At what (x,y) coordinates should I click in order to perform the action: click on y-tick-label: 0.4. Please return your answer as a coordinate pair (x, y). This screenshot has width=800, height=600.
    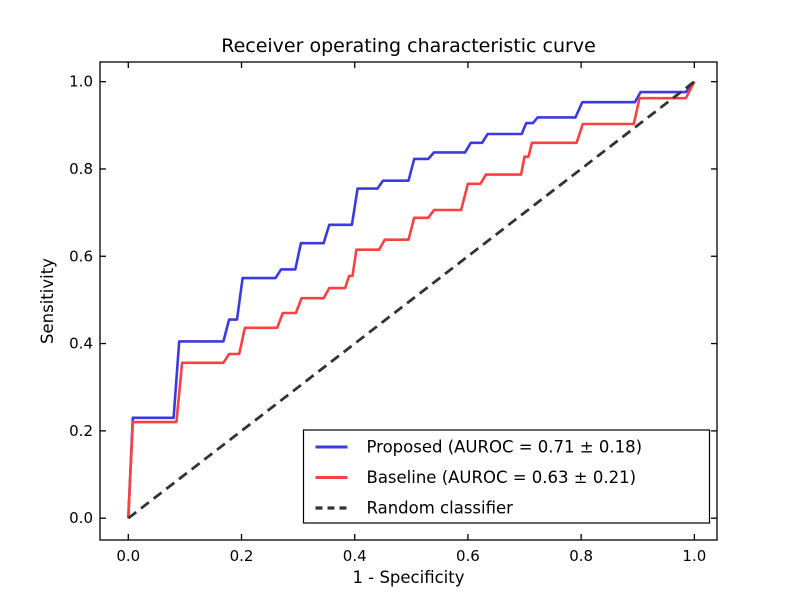
    Looking at the image, I should click on (81, 344).